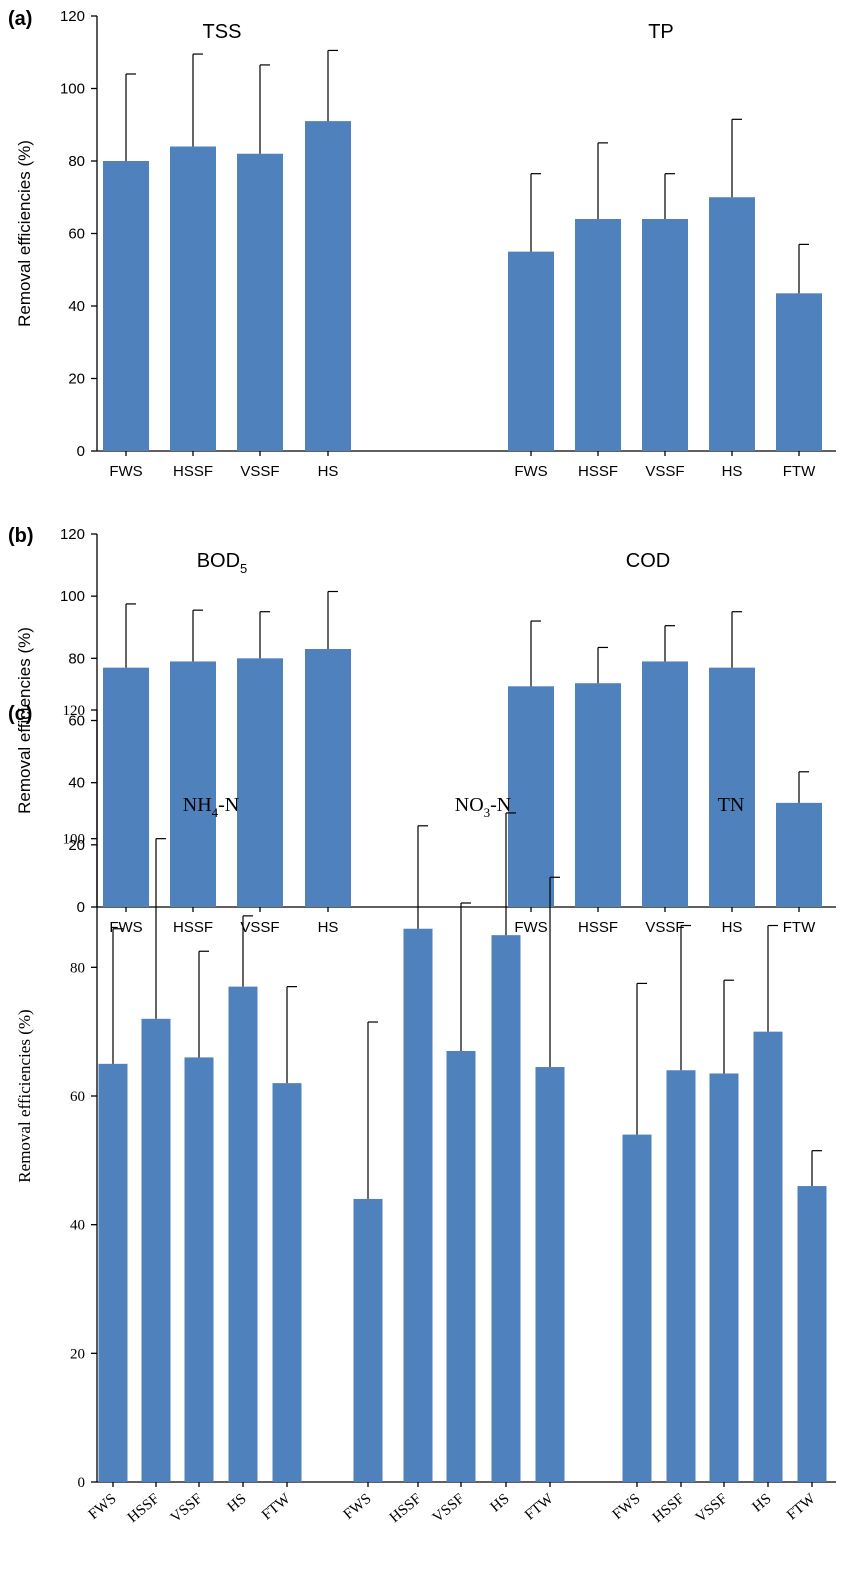  I want to click on group-title: NH4-N, so click(211, 807).